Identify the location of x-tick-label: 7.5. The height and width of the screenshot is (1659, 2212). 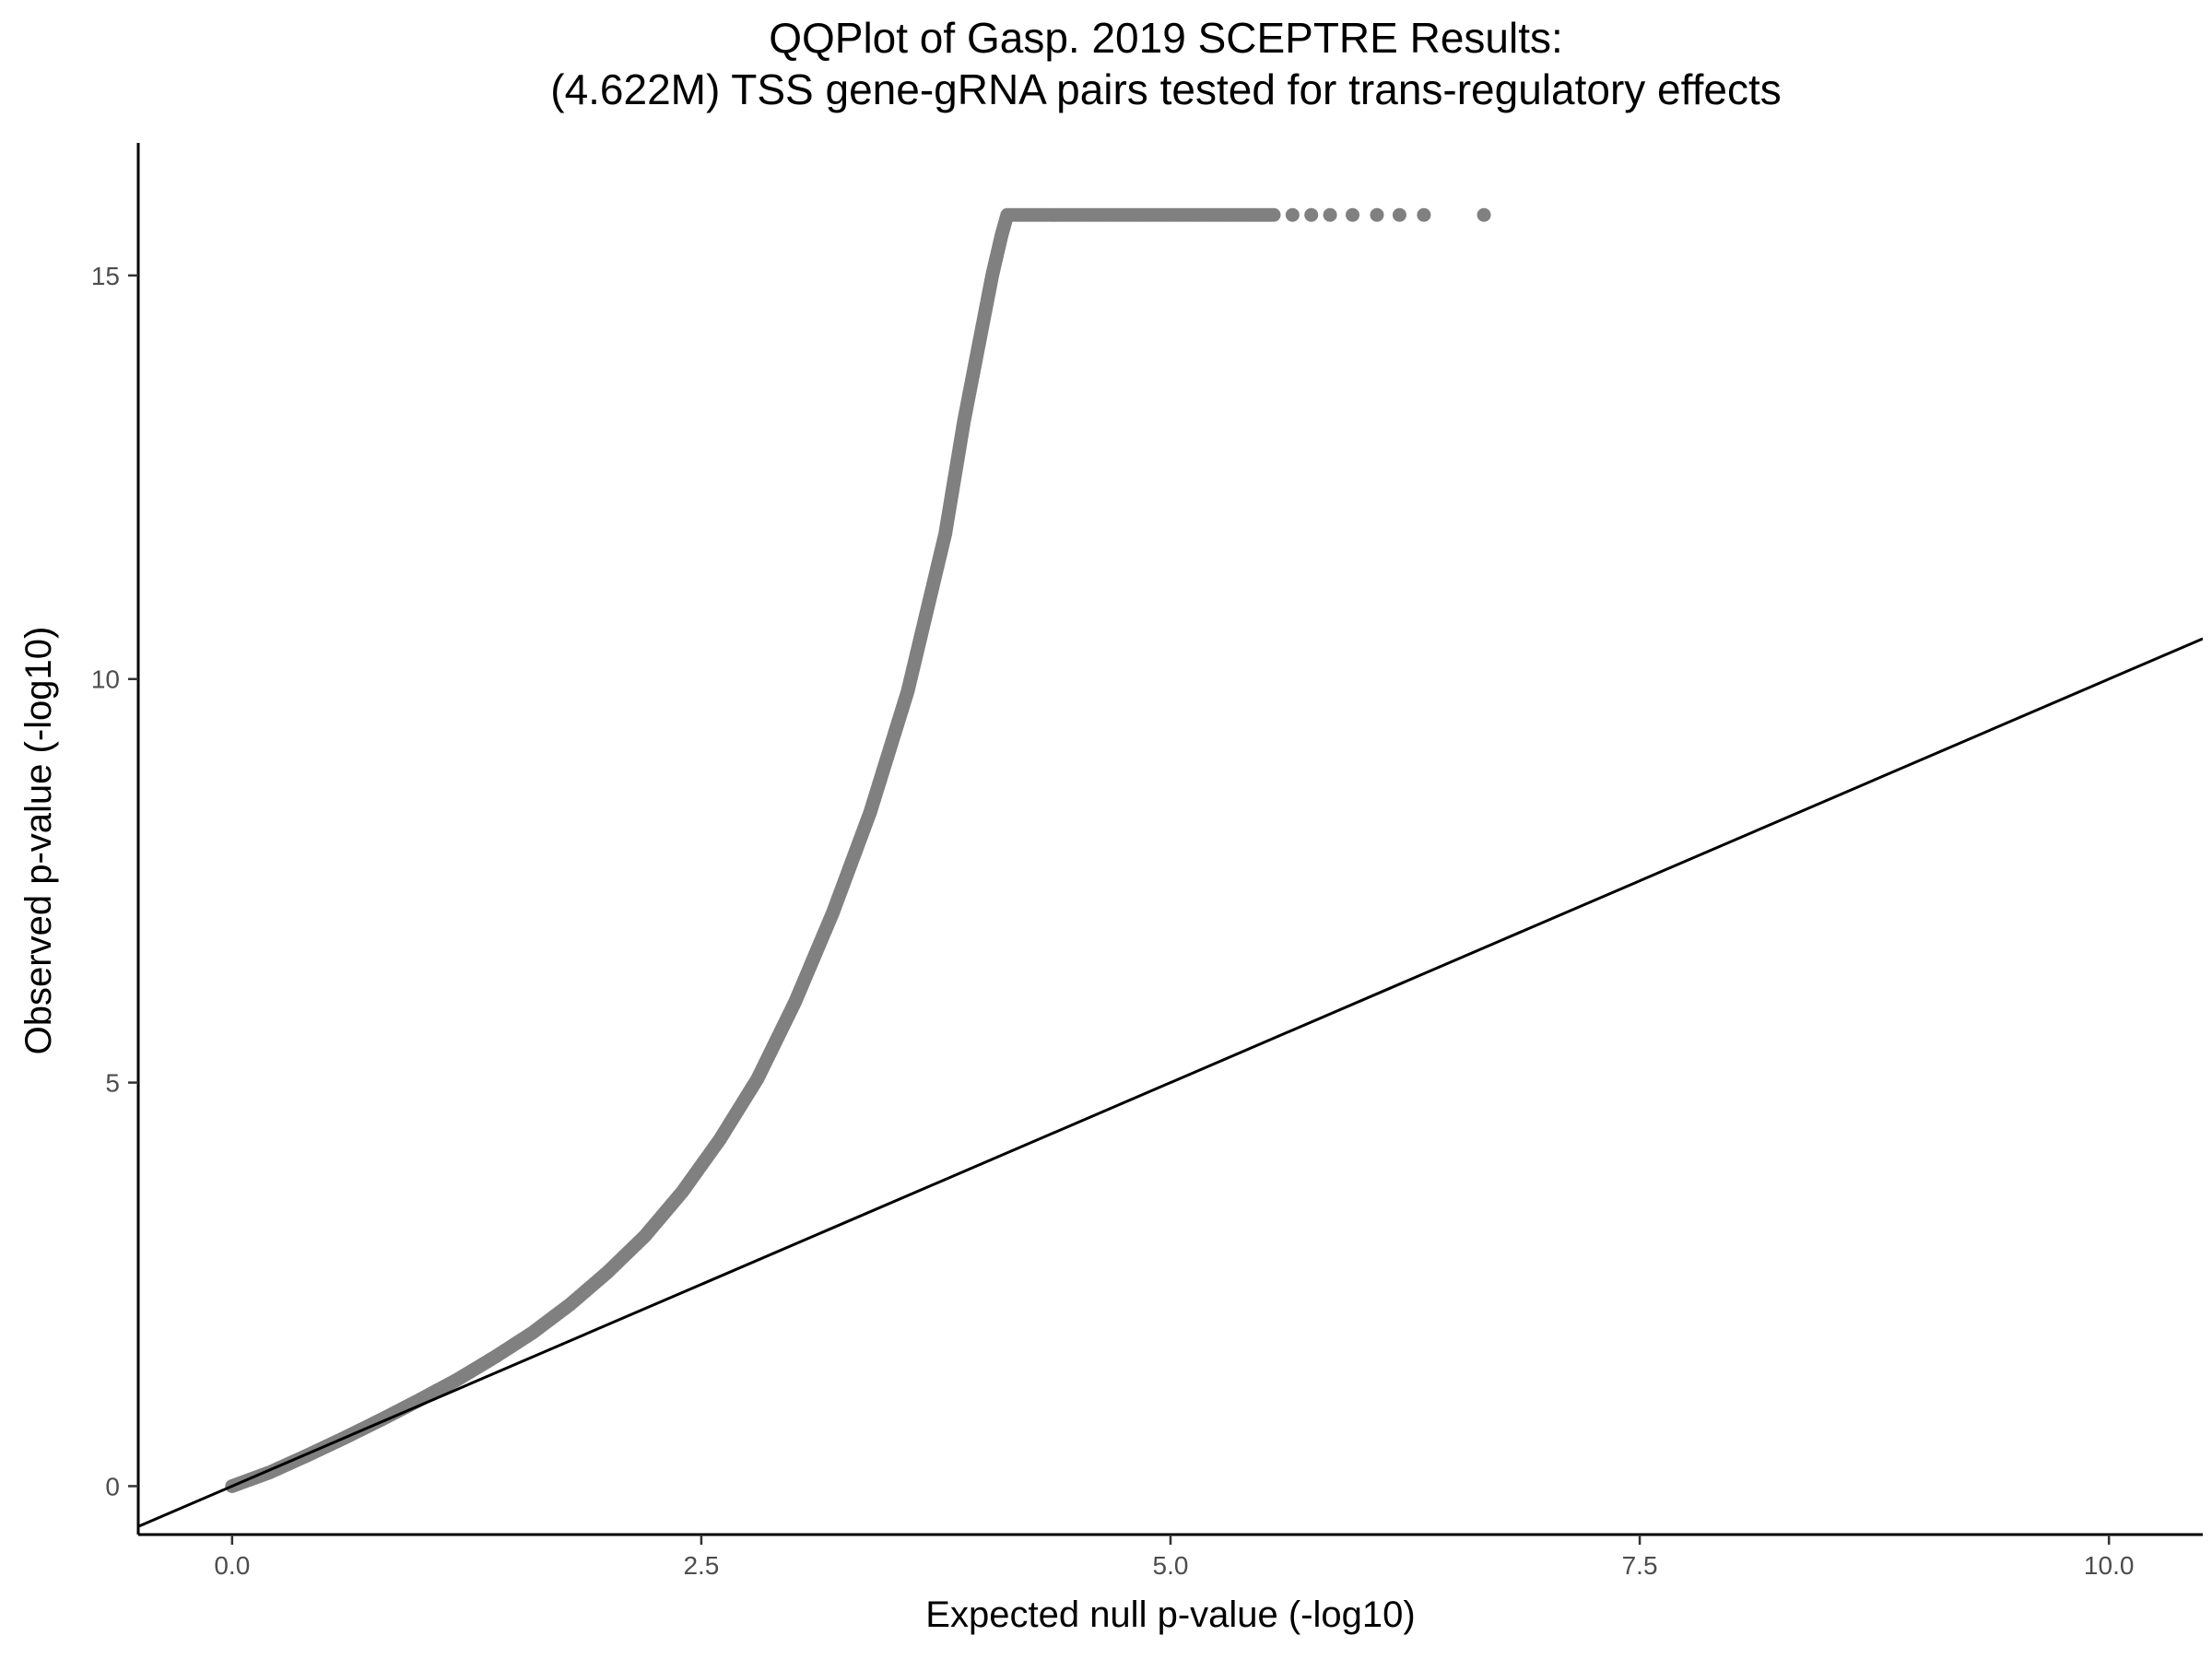
(1640, 1565).